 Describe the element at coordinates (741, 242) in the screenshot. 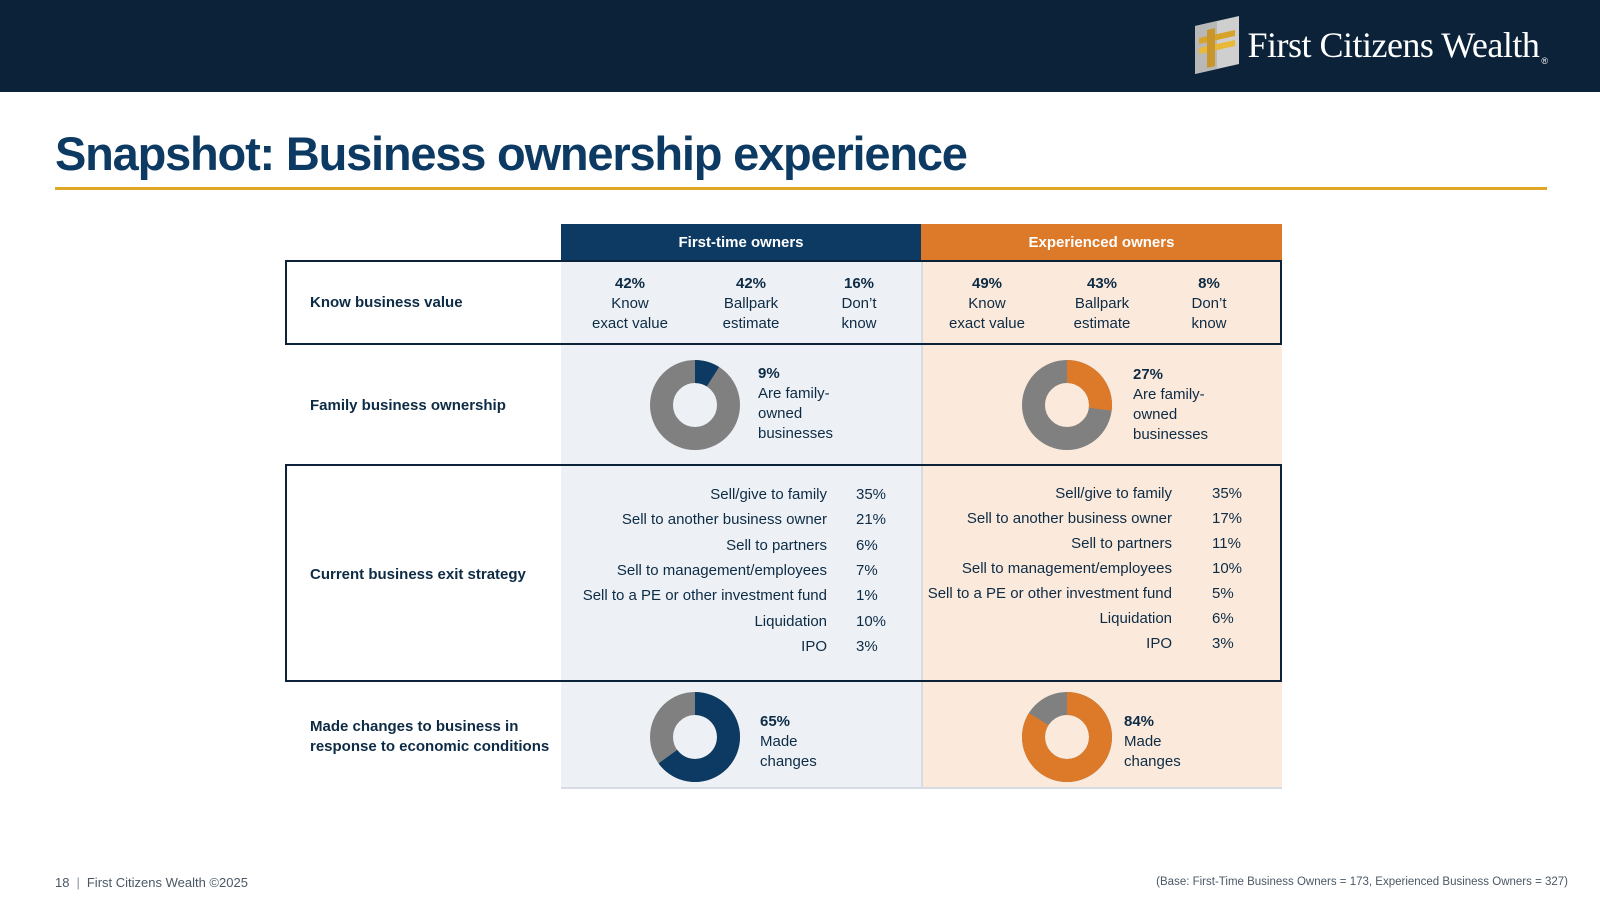

I see `header-first-time-owners: First-time owners` at that location.